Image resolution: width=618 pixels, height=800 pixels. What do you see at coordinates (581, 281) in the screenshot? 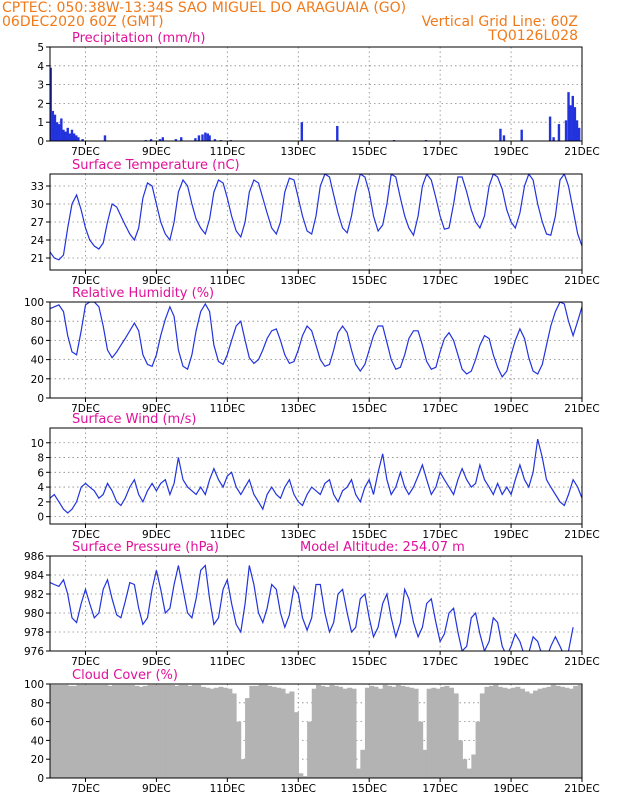
I see `temp-xtick-label: 21DEC` at bounding box center [581, 281].